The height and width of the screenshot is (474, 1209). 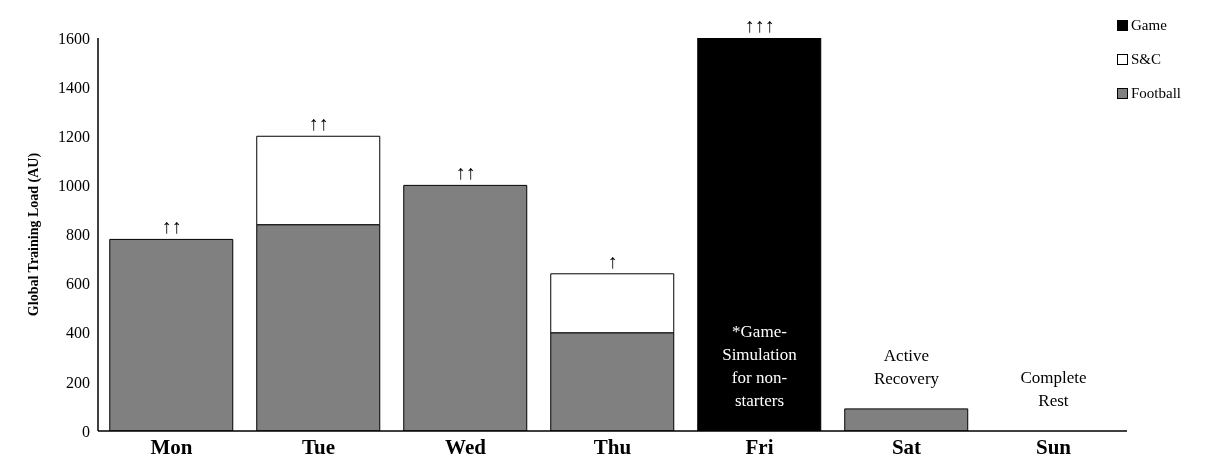 What do you see at coordinates (906, 446) in the screenshot?
I see `x-tick-label: Sat` at bounding box center [906, 446].